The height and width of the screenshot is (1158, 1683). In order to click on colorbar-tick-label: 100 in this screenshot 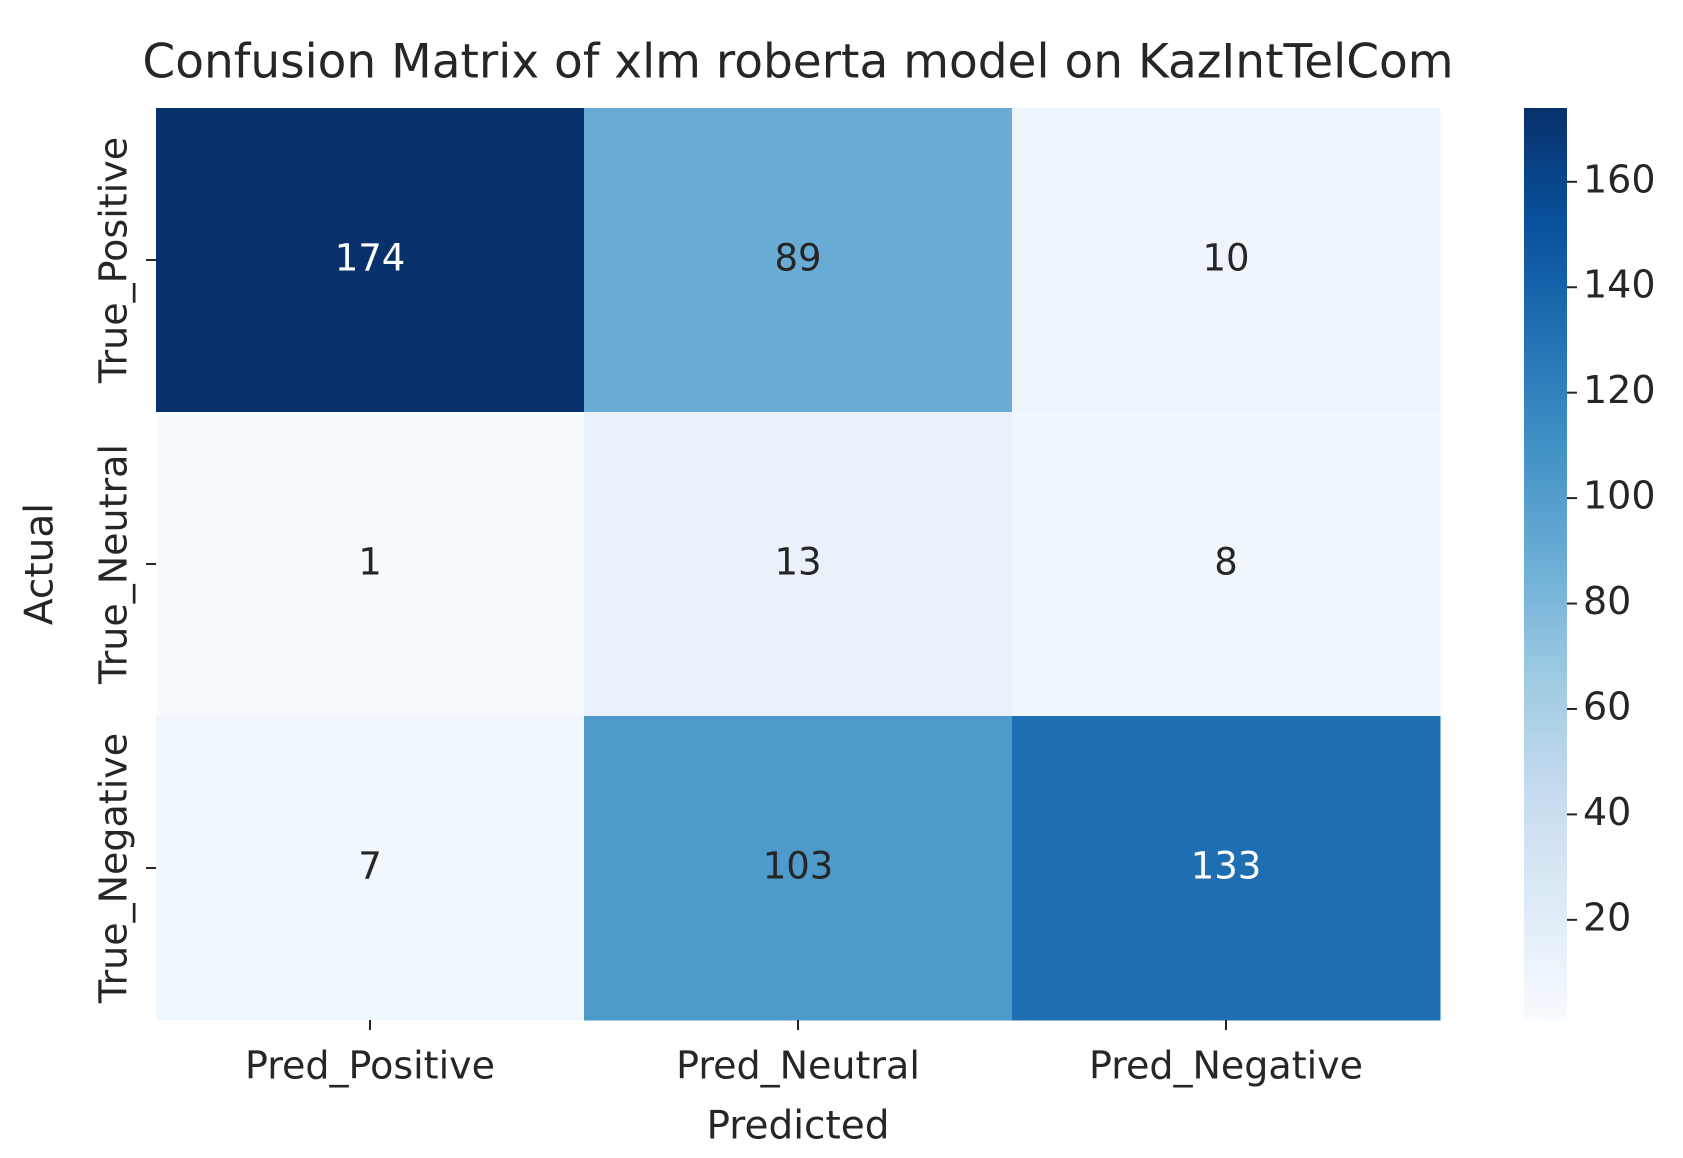, I will do `click(1619, 496)`.